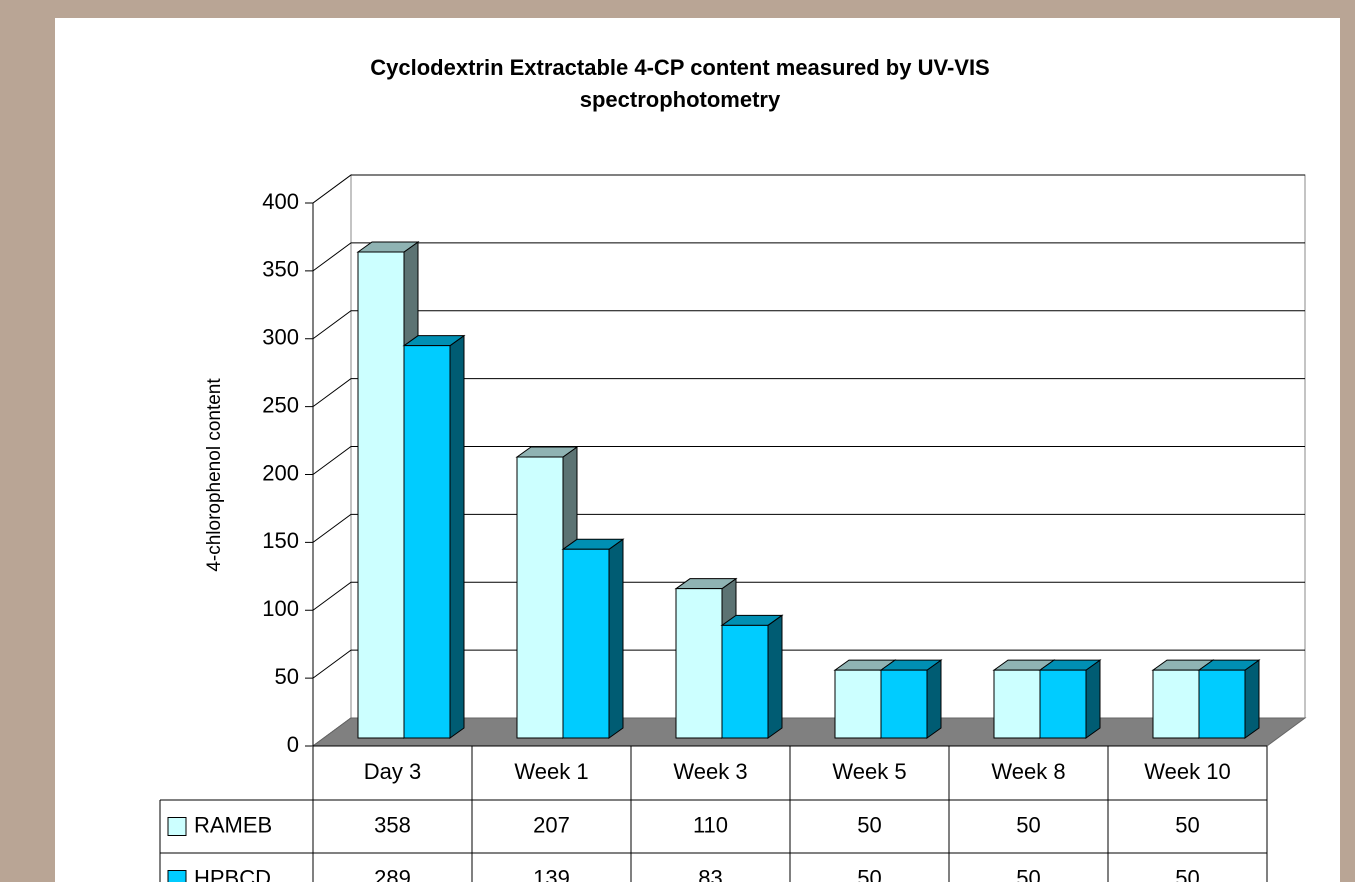 This screenshot has height=882, width=1355. I want to click on table-value: 139, so click(551, 873).